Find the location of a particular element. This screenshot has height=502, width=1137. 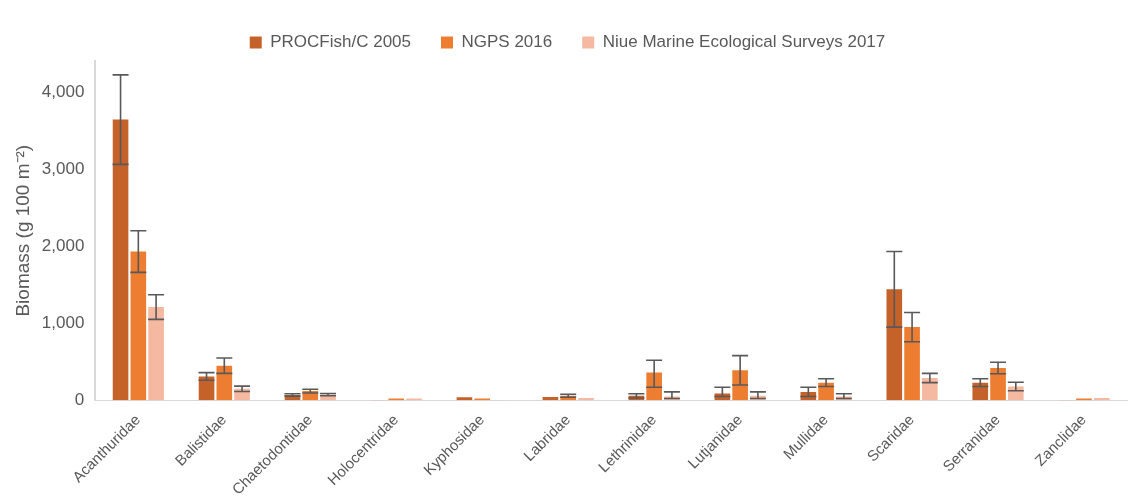

y-tick-label: 2,000 is located at coordinates (63, 245).